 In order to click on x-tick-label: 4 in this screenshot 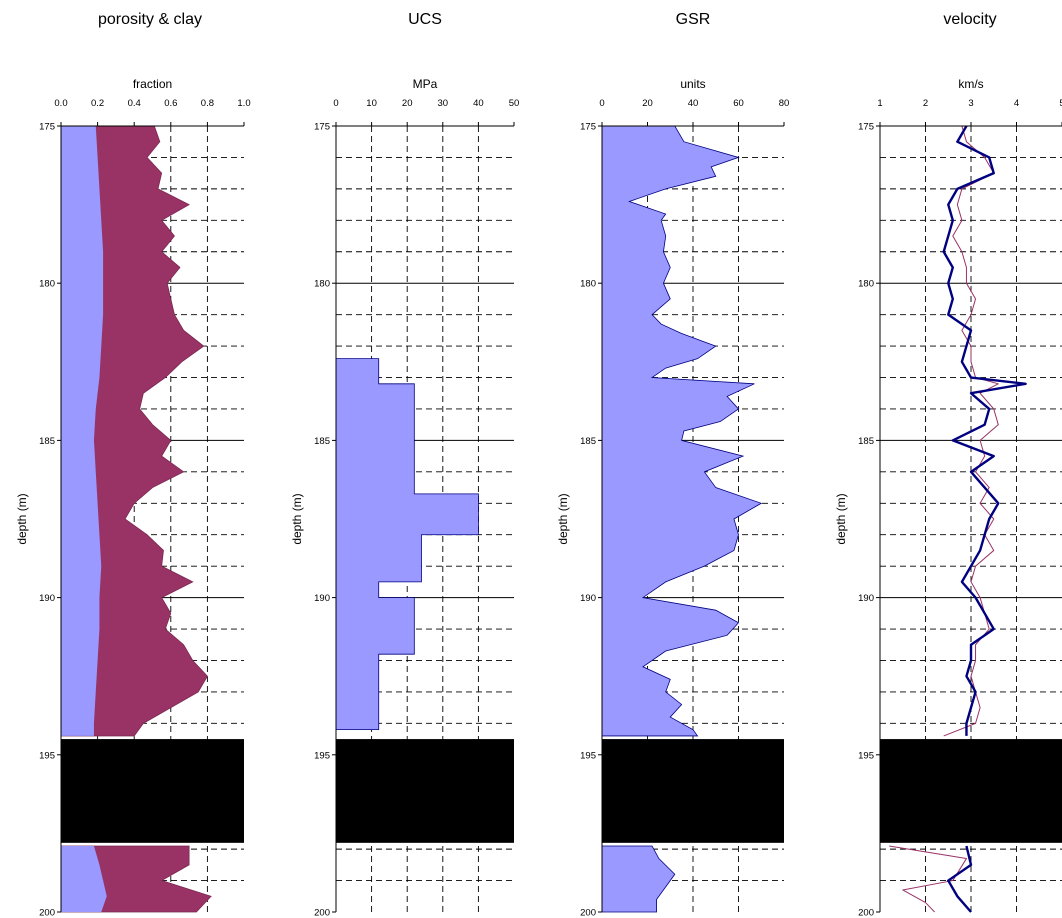, I will do `click(1016, 103)`.